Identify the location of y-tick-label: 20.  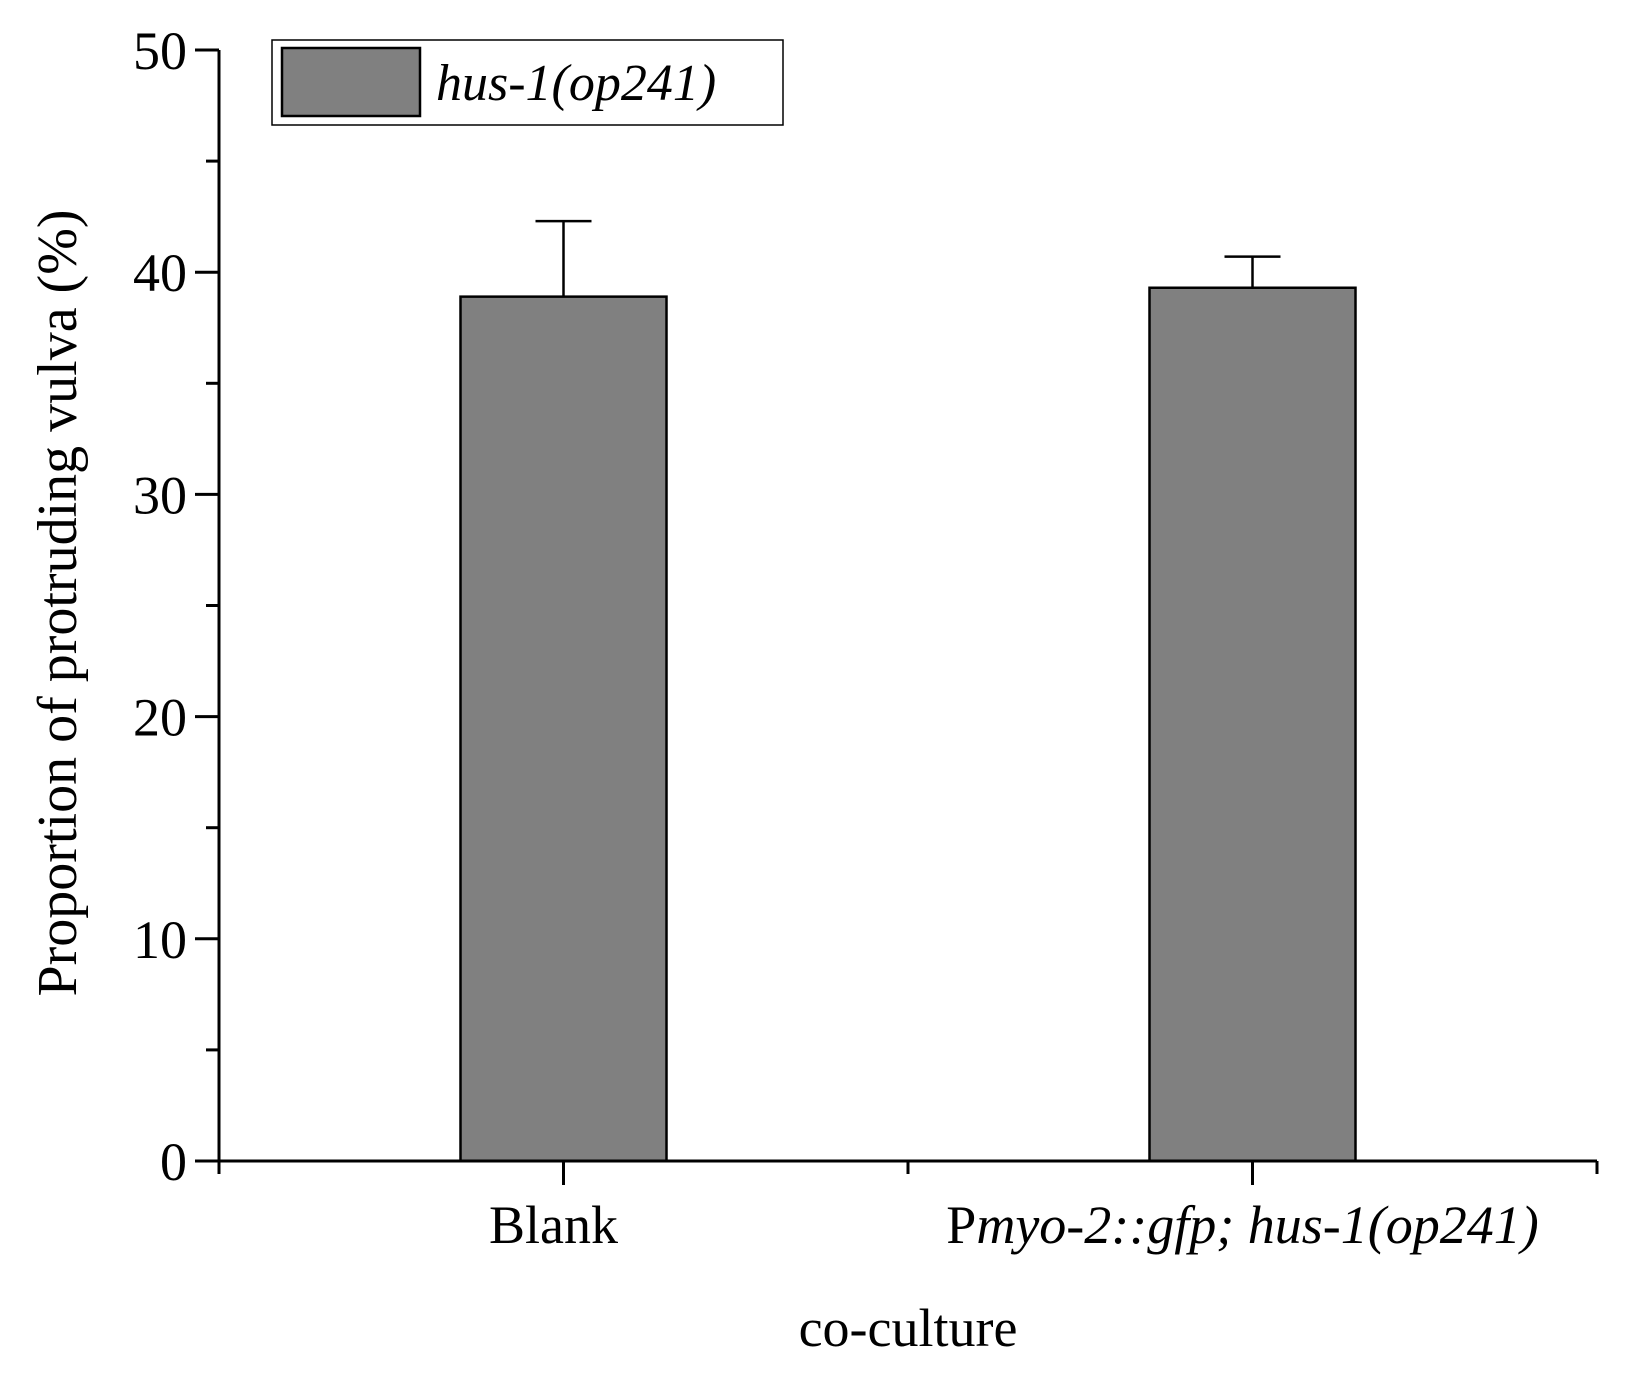
(160, 718).